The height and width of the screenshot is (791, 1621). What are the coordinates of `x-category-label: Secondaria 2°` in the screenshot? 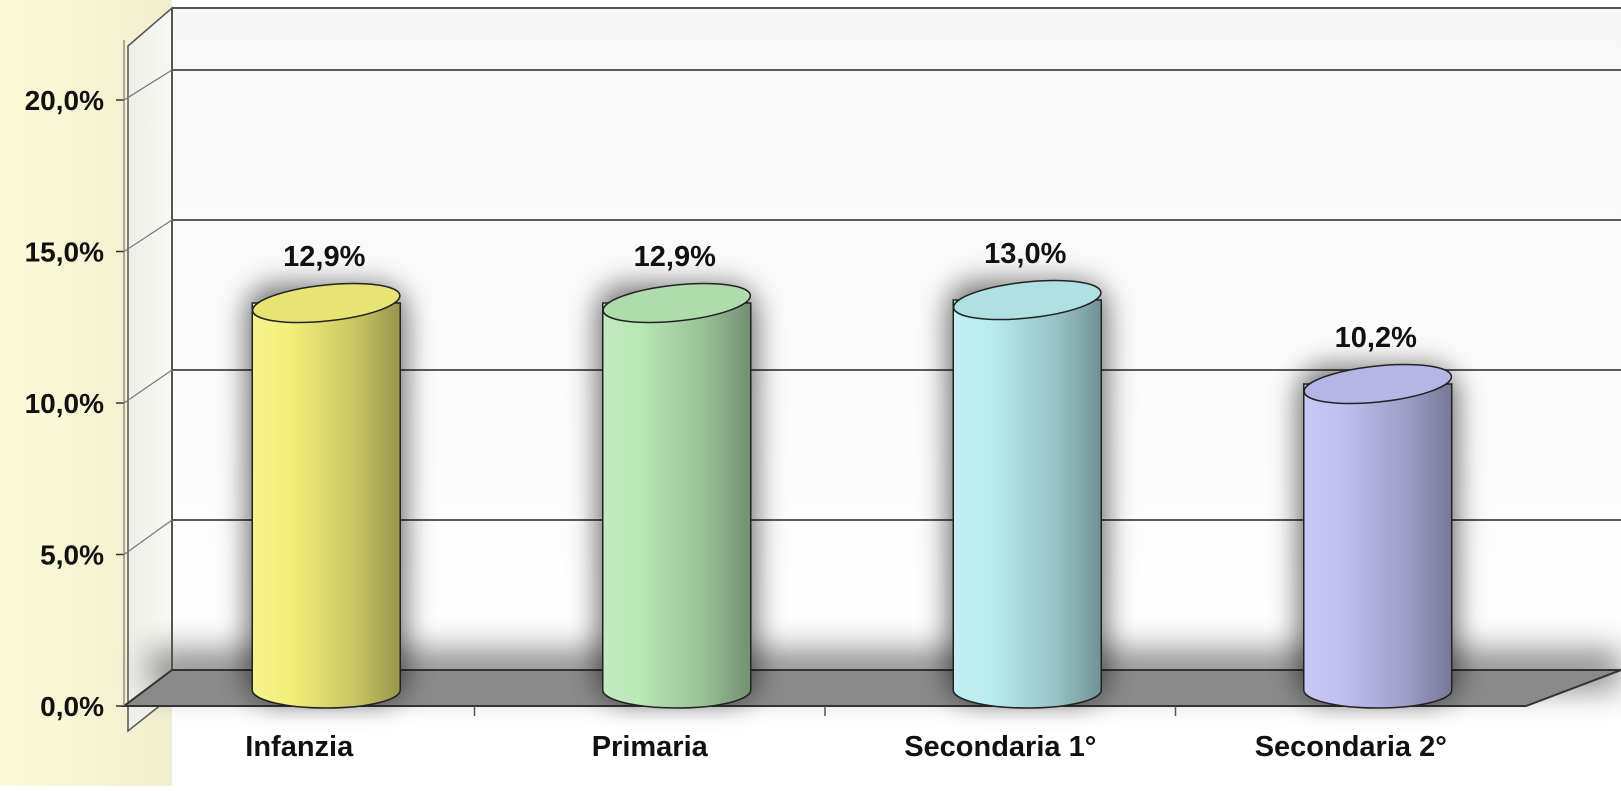 It's located at (1351, 747).